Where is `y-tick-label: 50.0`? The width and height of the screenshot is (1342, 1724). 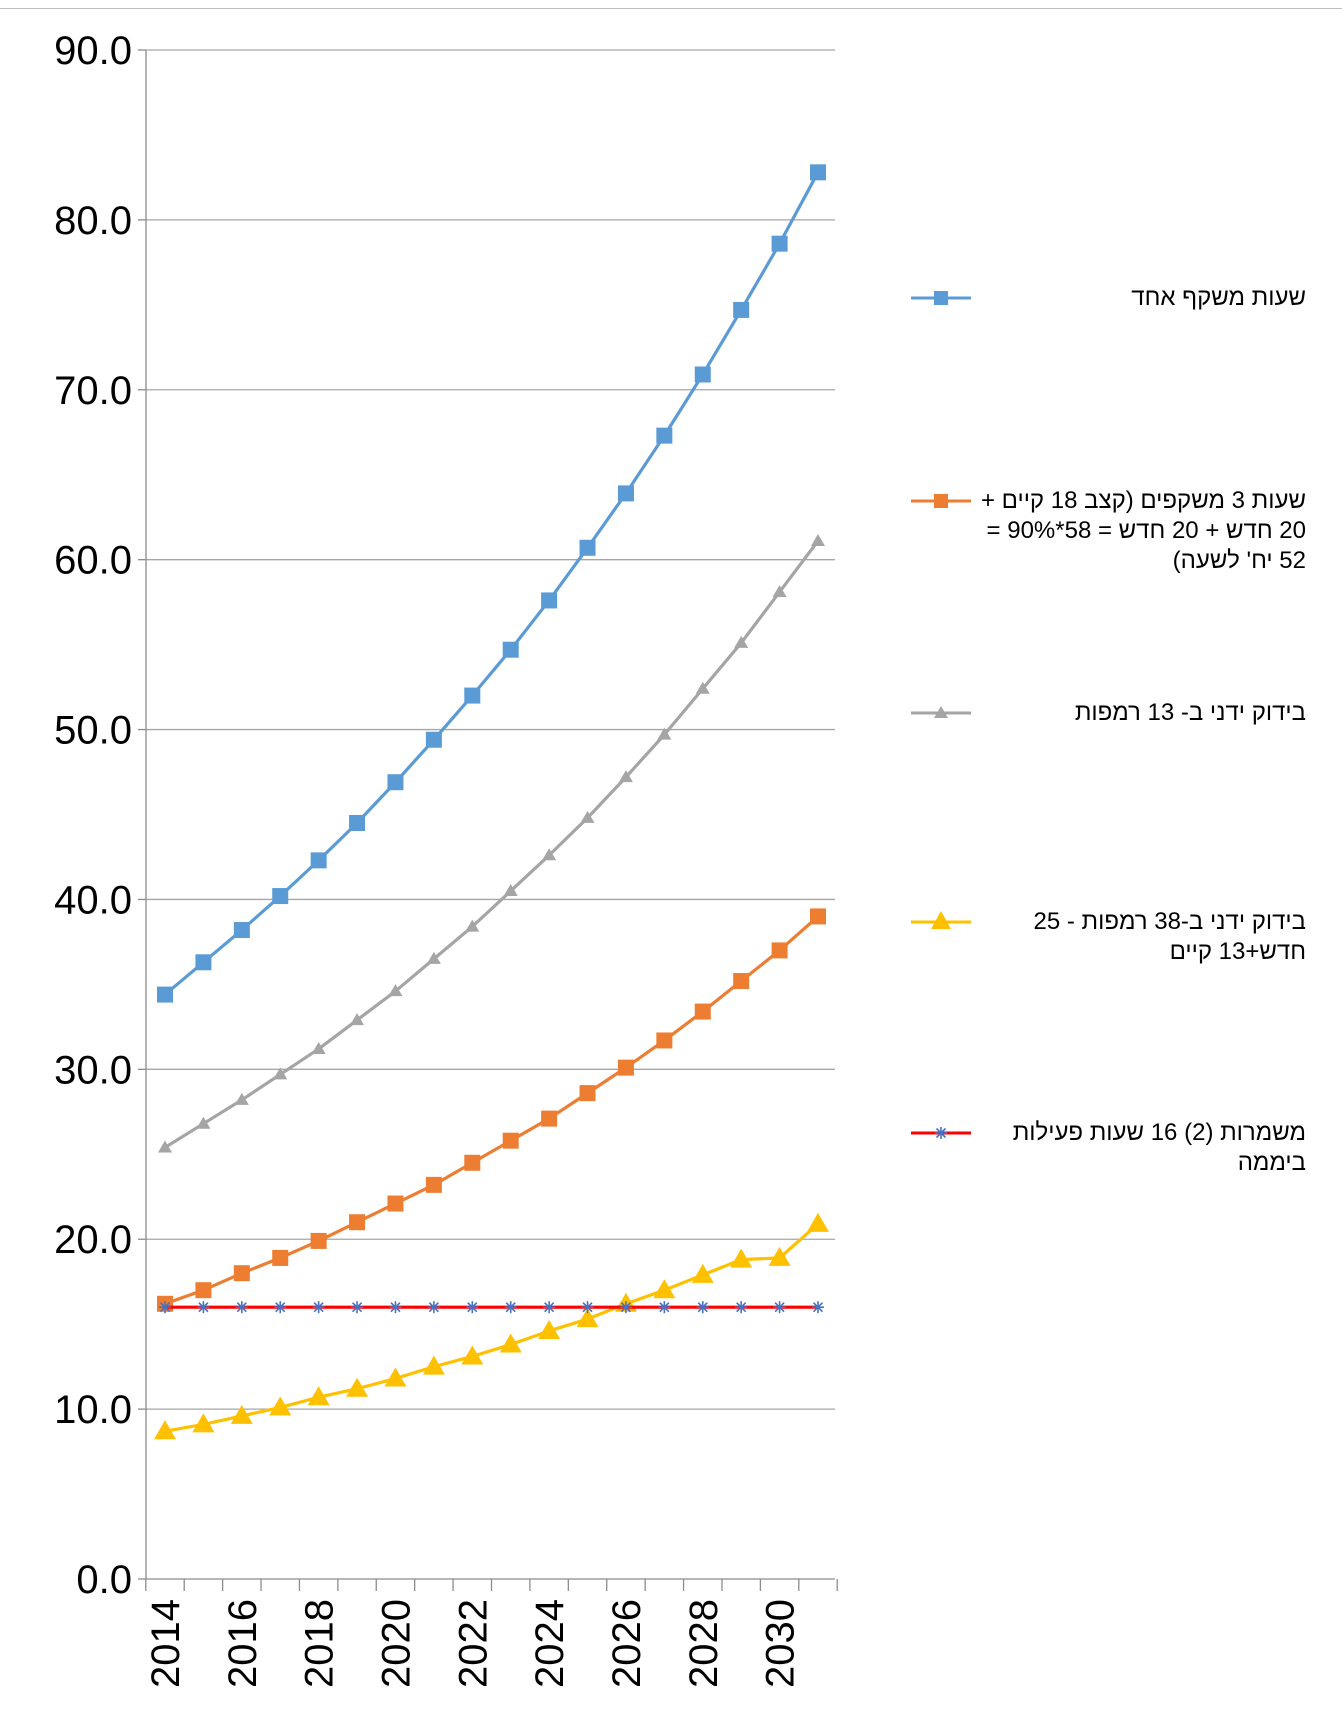 y-tick-label: 50.0 is located at coordinates (93, 731).